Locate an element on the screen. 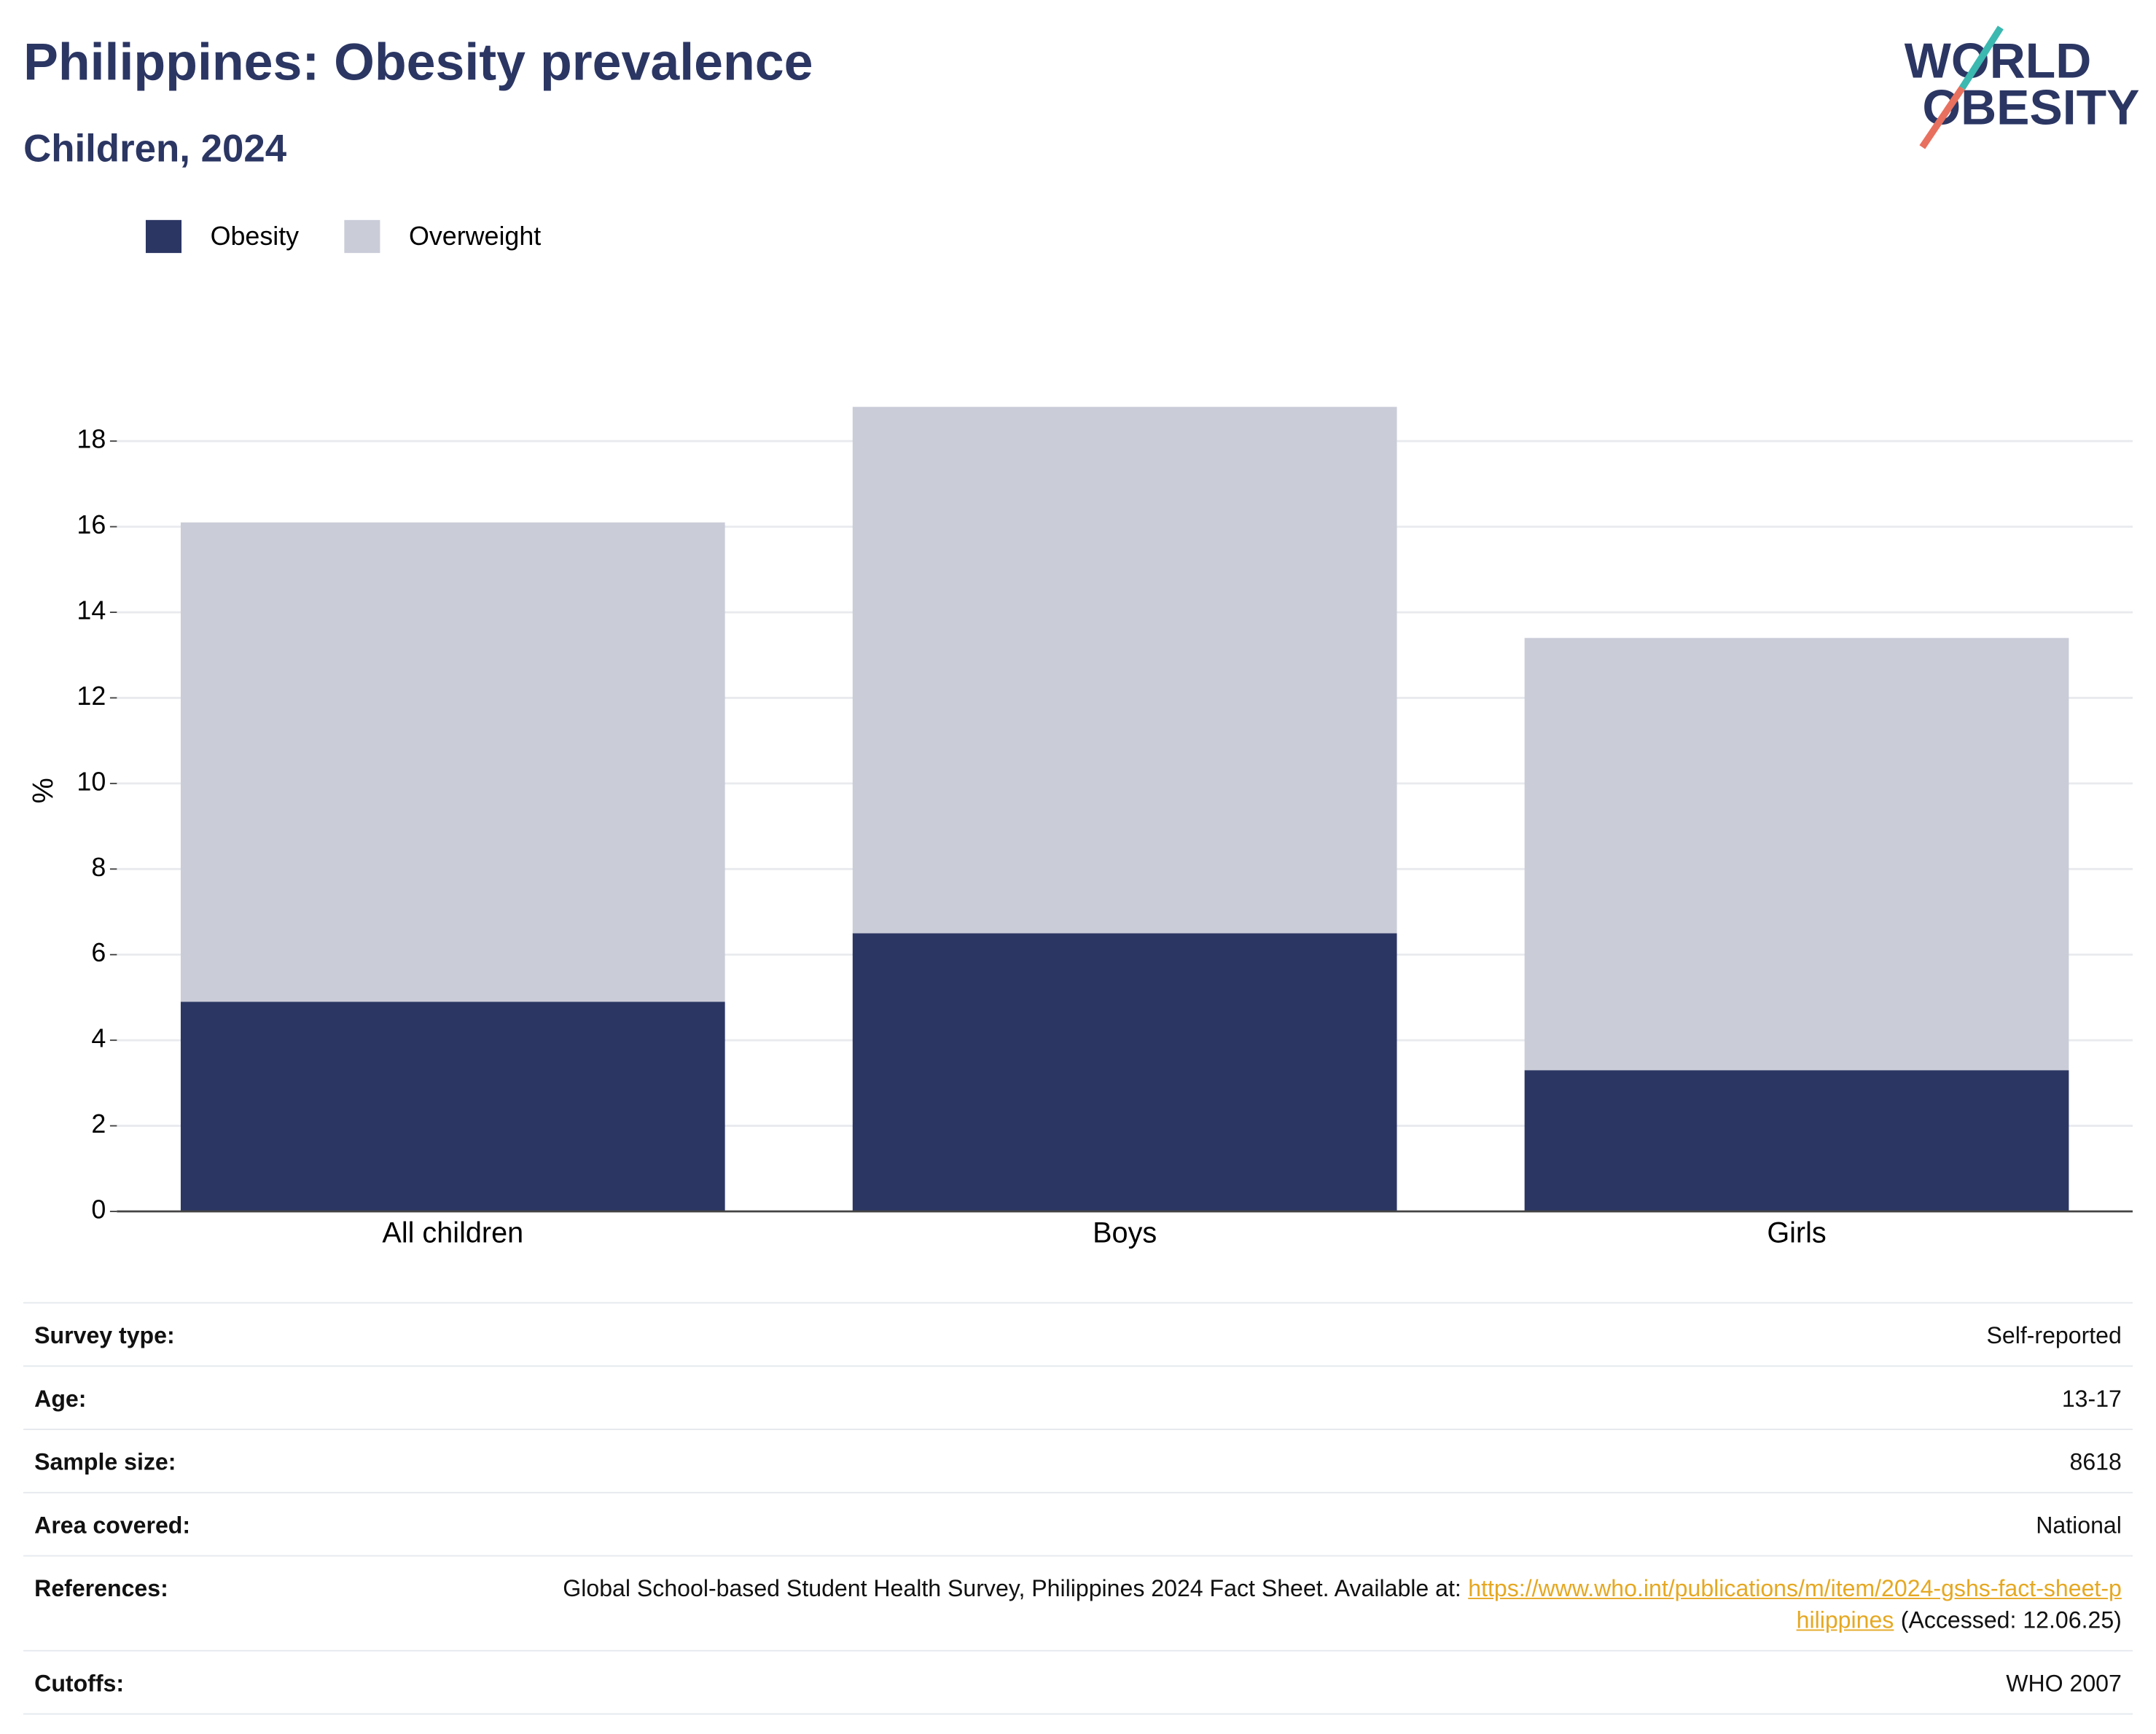  reference-accessed: (Accessed: 12.06.25) is located at coordinates (2011, 1621).